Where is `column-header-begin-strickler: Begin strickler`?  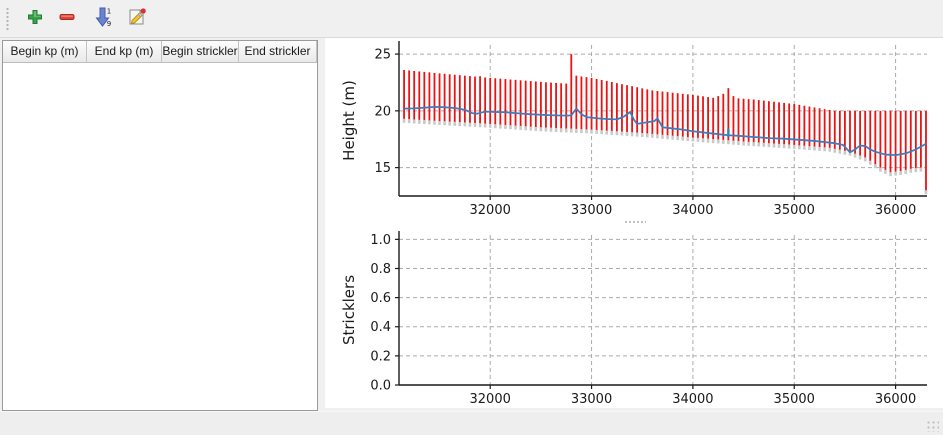
column-header-begin-strickler: Begin strickler is located at coordinates (200, 51).